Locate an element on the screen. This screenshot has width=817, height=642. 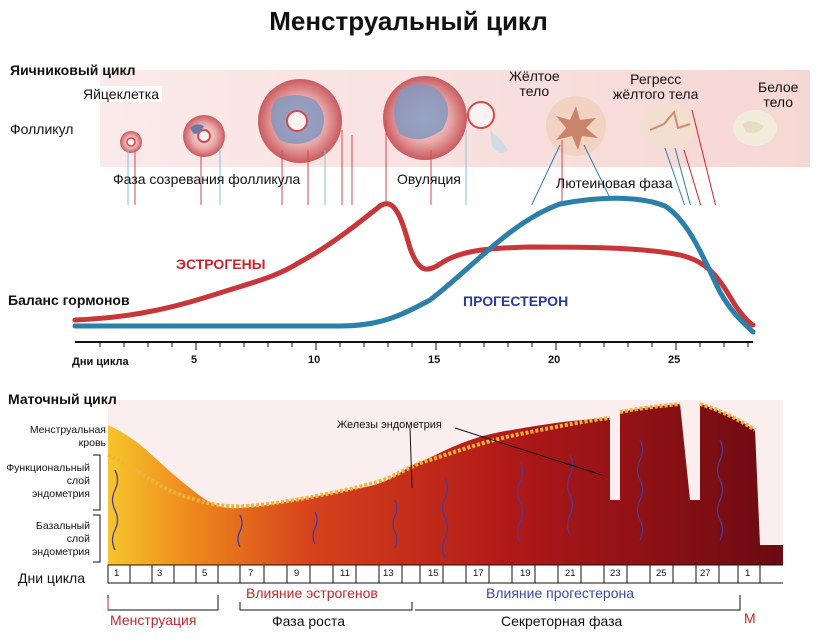
follicle-mature-icon is located at coordinates (300, 121).